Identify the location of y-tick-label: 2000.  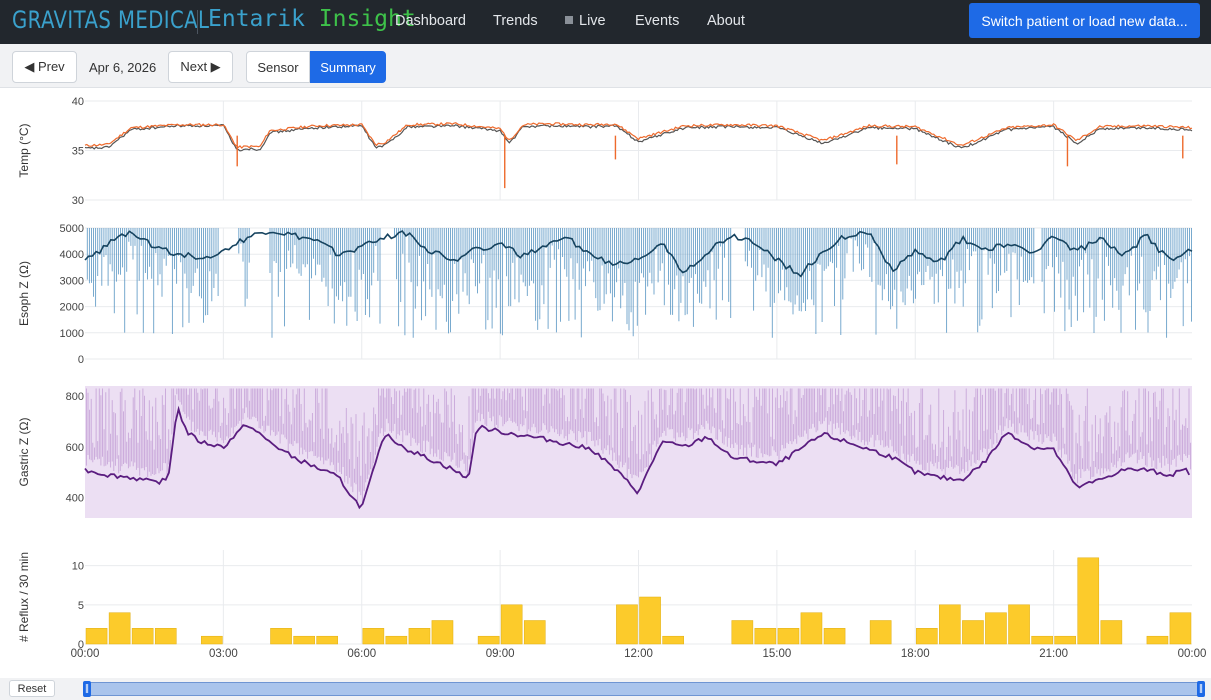
(72, 308).